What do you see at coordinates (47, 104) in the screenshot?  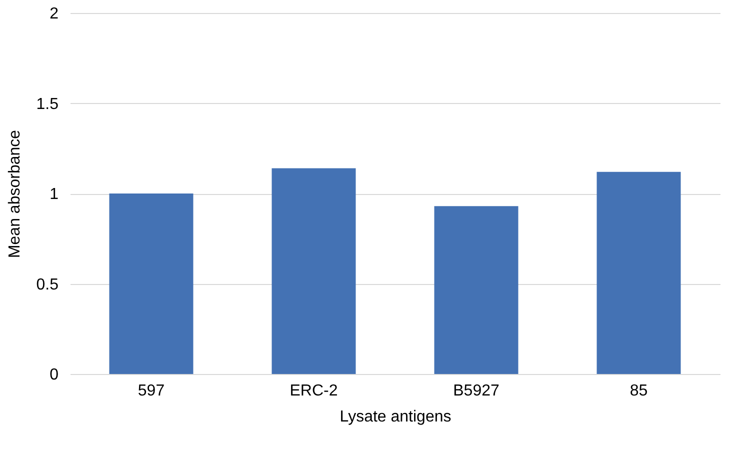 I see `y-tick-label: 1.5` at bounding box center [47, 104].